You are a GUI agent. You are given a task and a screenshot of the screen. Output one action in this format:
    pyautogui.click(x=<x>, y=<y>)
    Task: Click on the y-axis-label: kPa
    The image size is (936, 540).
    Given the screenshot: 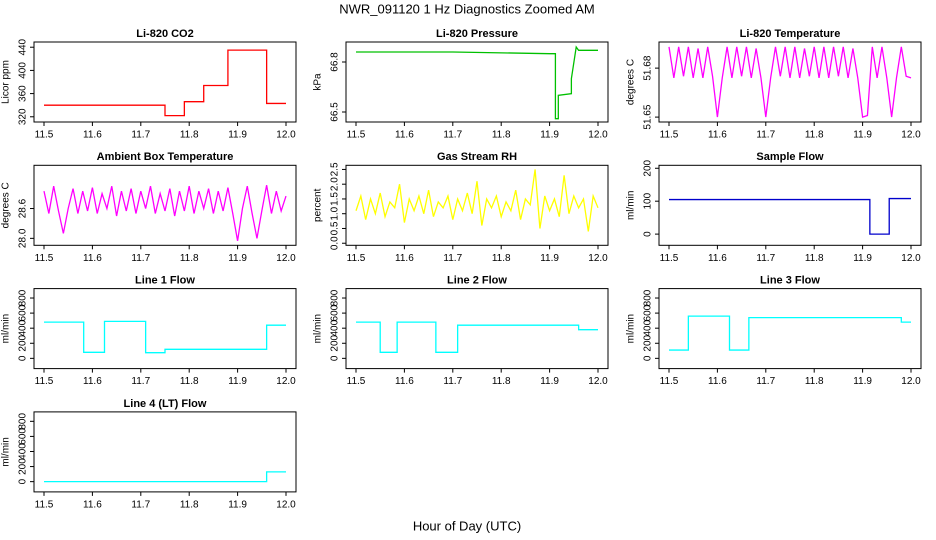 What is the action you would take?
    pyautogui.click(x=318, y=82)
    